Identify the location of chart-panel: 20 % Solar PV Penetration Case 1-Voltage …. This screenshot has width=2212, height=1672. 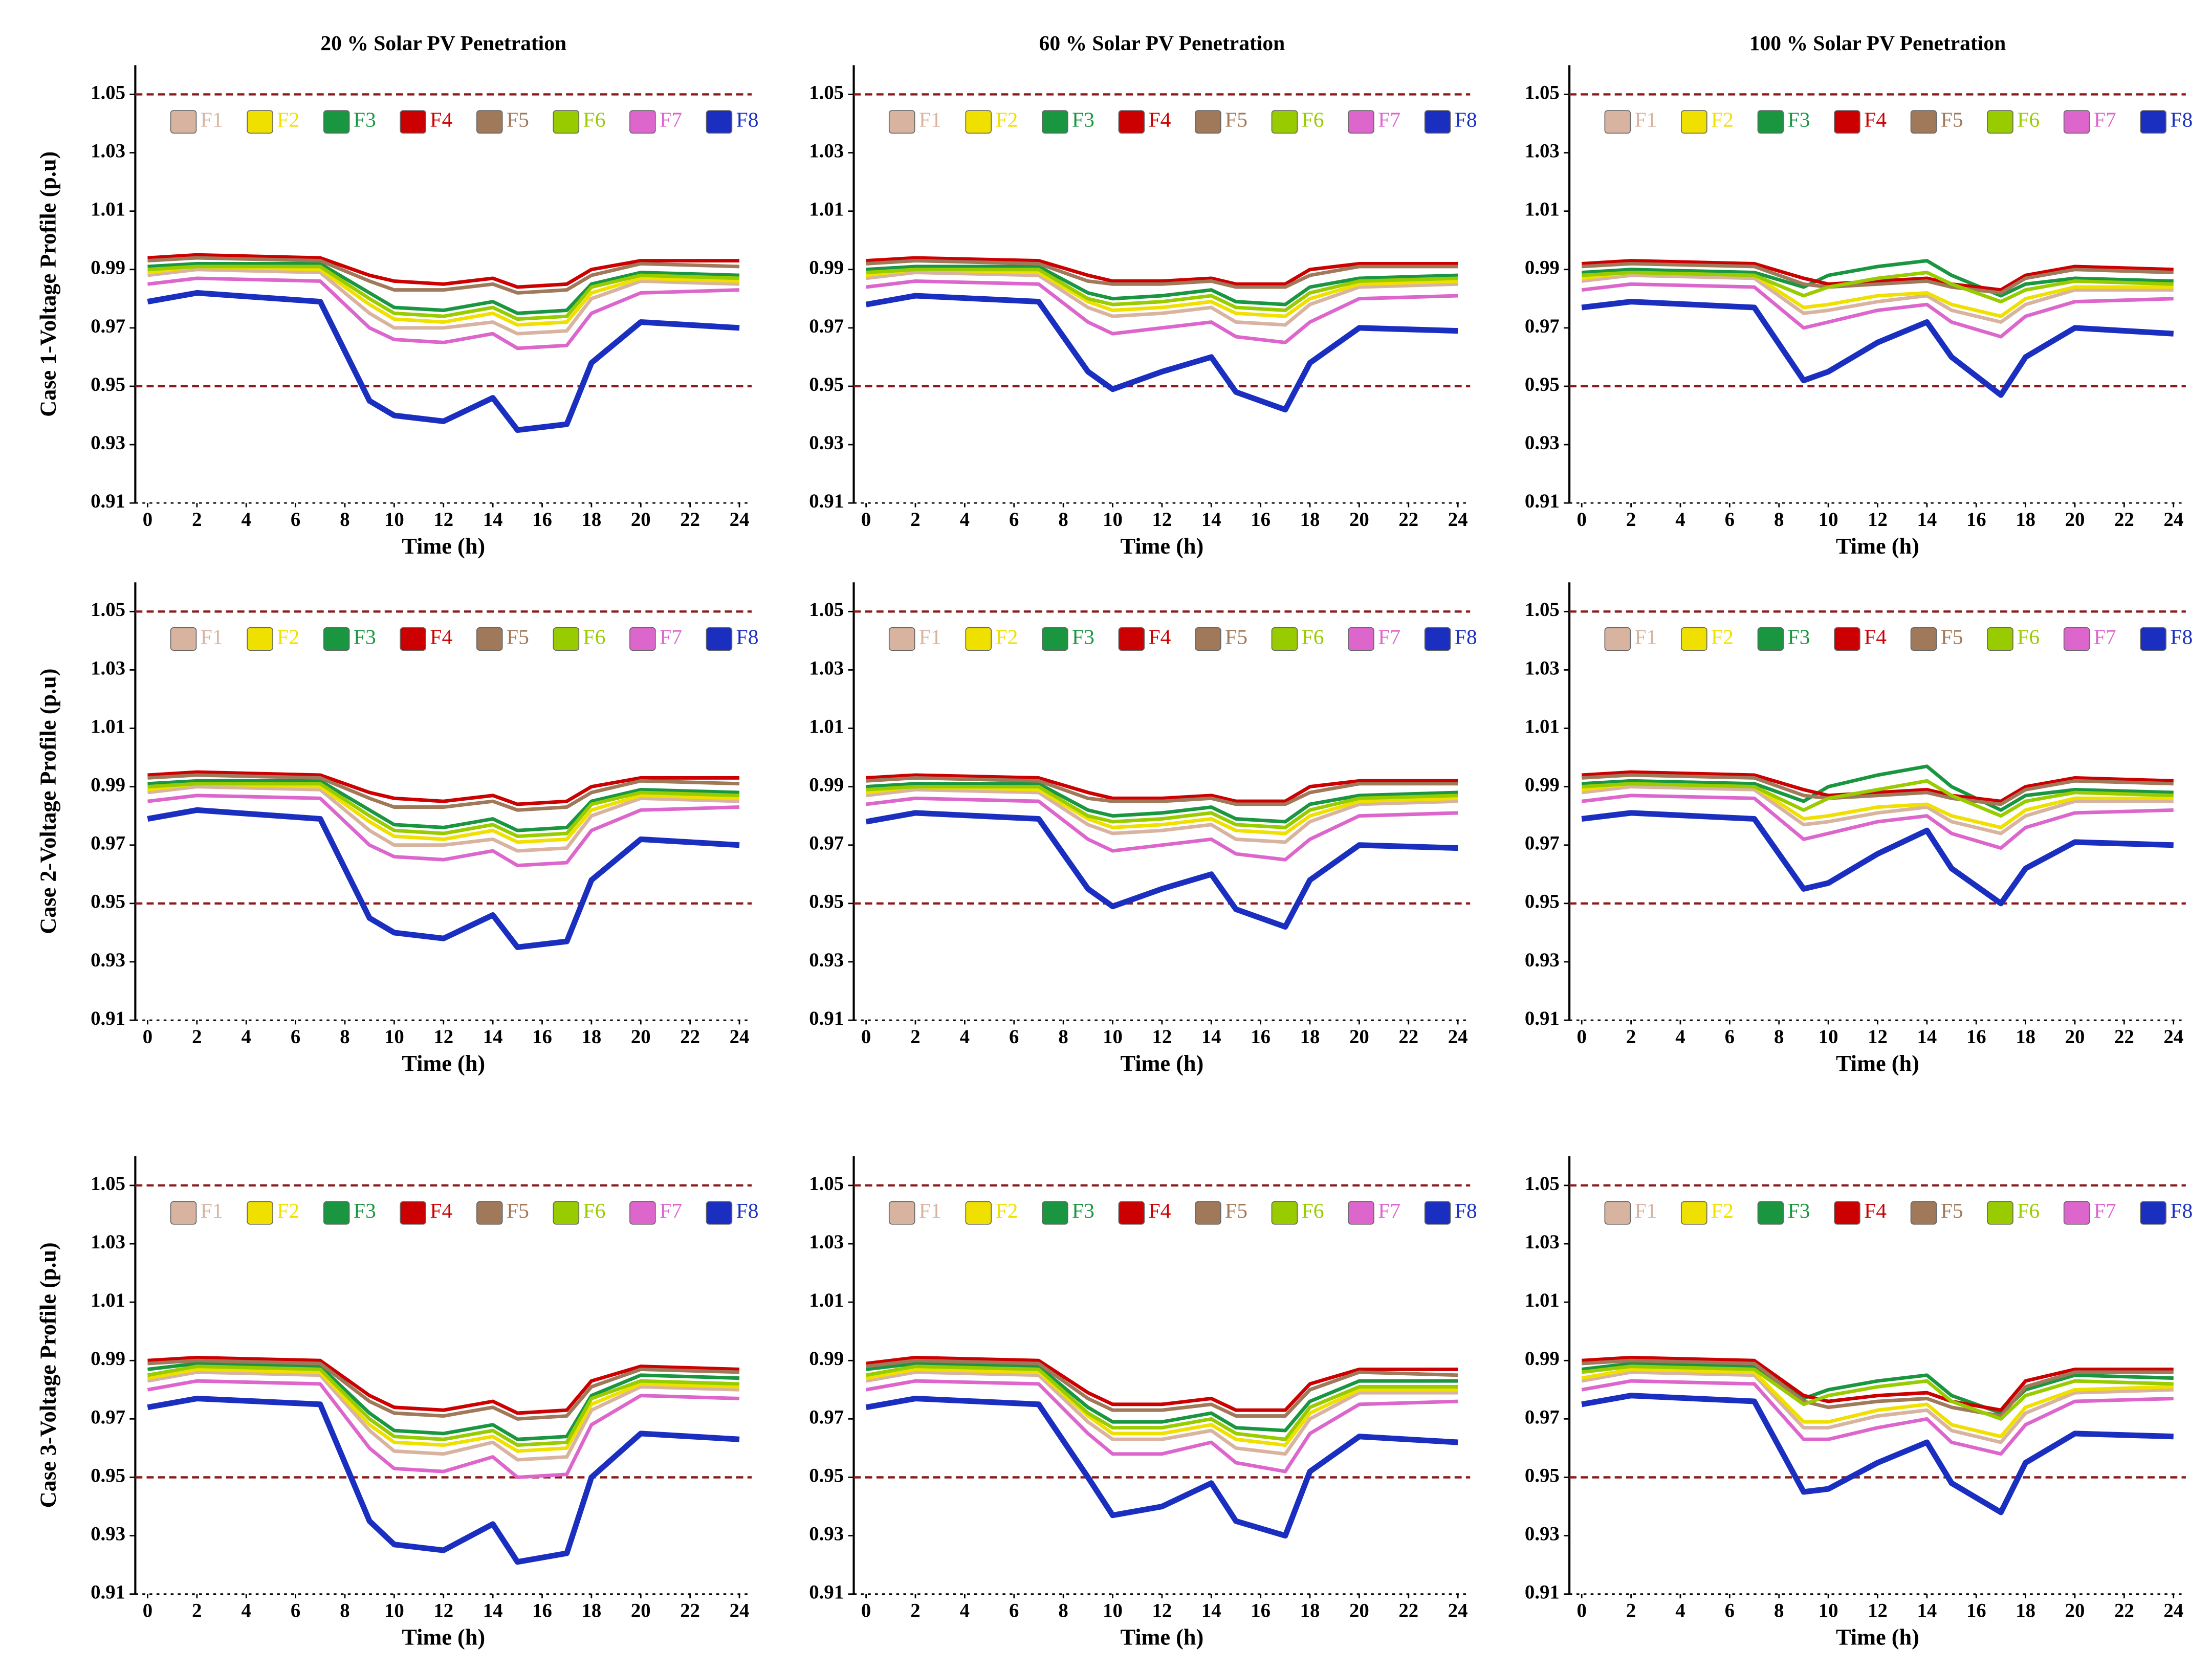
(396, 295).